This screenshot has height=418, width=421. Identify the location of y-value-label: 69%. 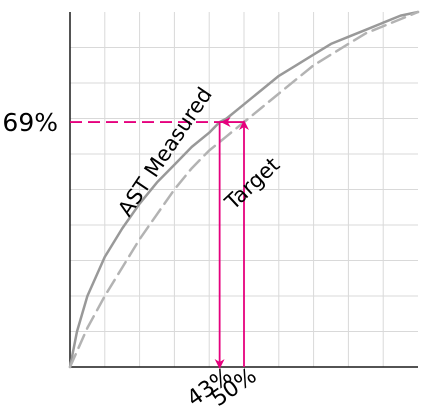
(30, 122).